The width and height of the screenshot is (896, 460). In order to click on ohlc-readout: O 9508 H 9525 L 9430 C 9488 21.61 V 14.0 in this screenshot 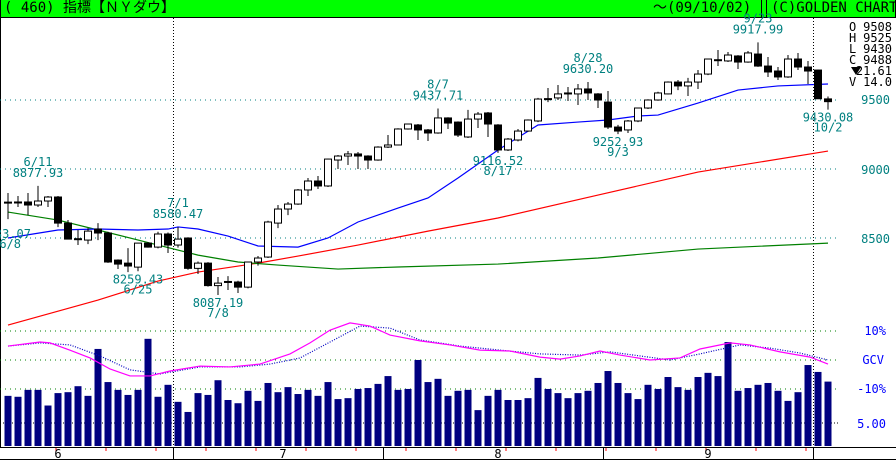, I will do `click(870, 54)`.